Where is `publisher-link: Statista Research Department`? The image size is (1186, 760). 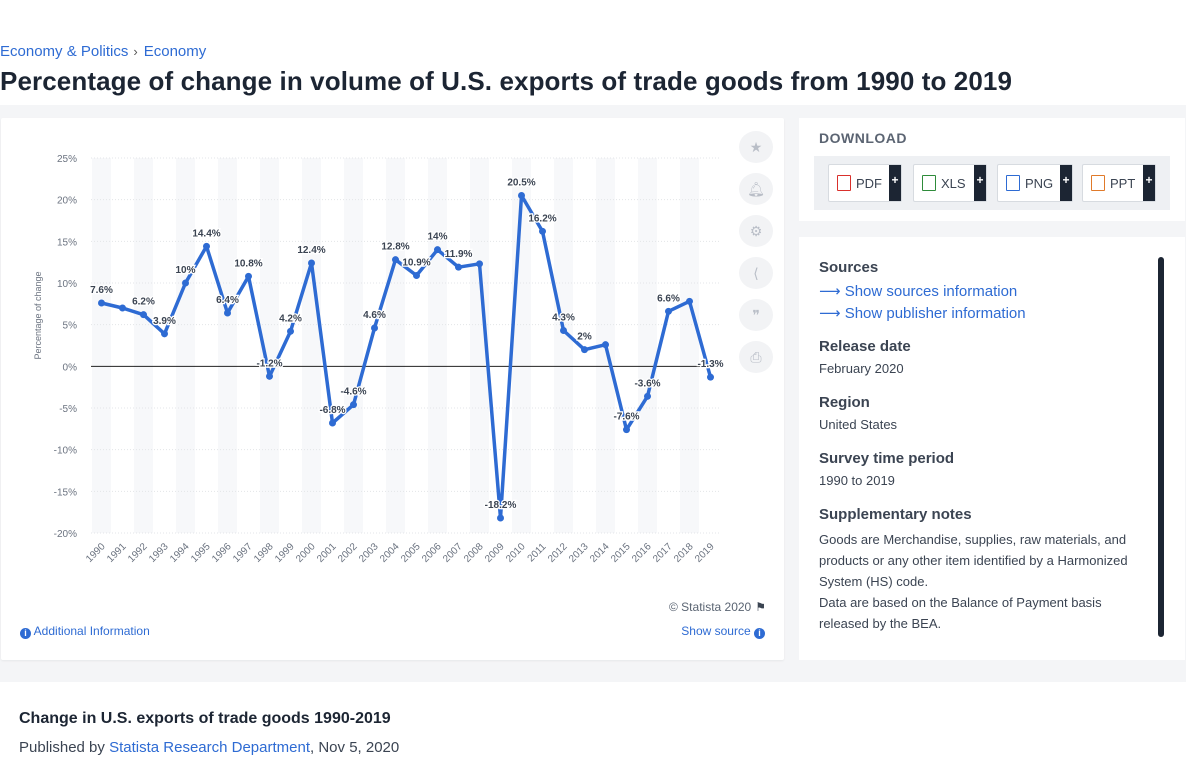 publisher-link: Statista Research Department is located at coordinates (210, 747).